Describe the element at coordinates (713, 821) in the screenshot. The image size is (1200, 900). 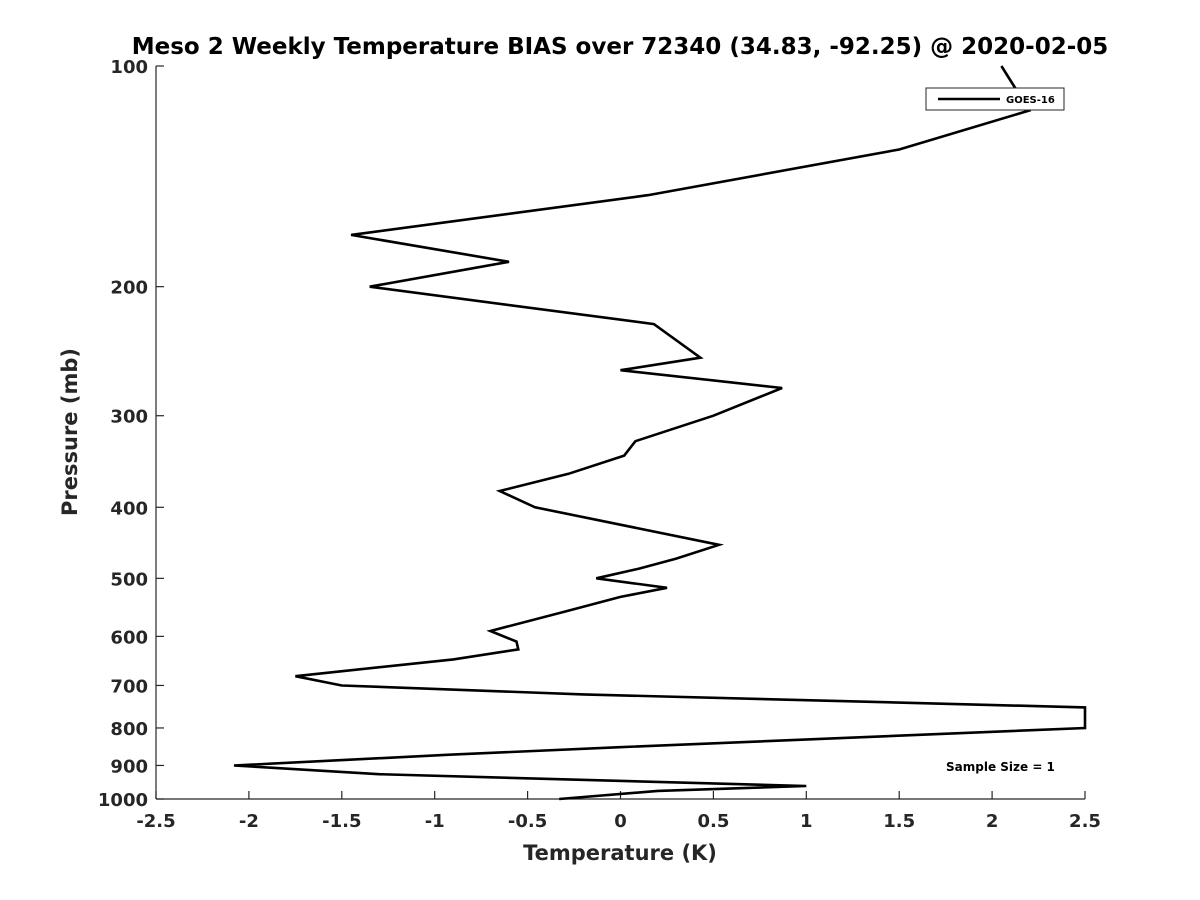
I see `x-tick-label: 0.5` at that location.